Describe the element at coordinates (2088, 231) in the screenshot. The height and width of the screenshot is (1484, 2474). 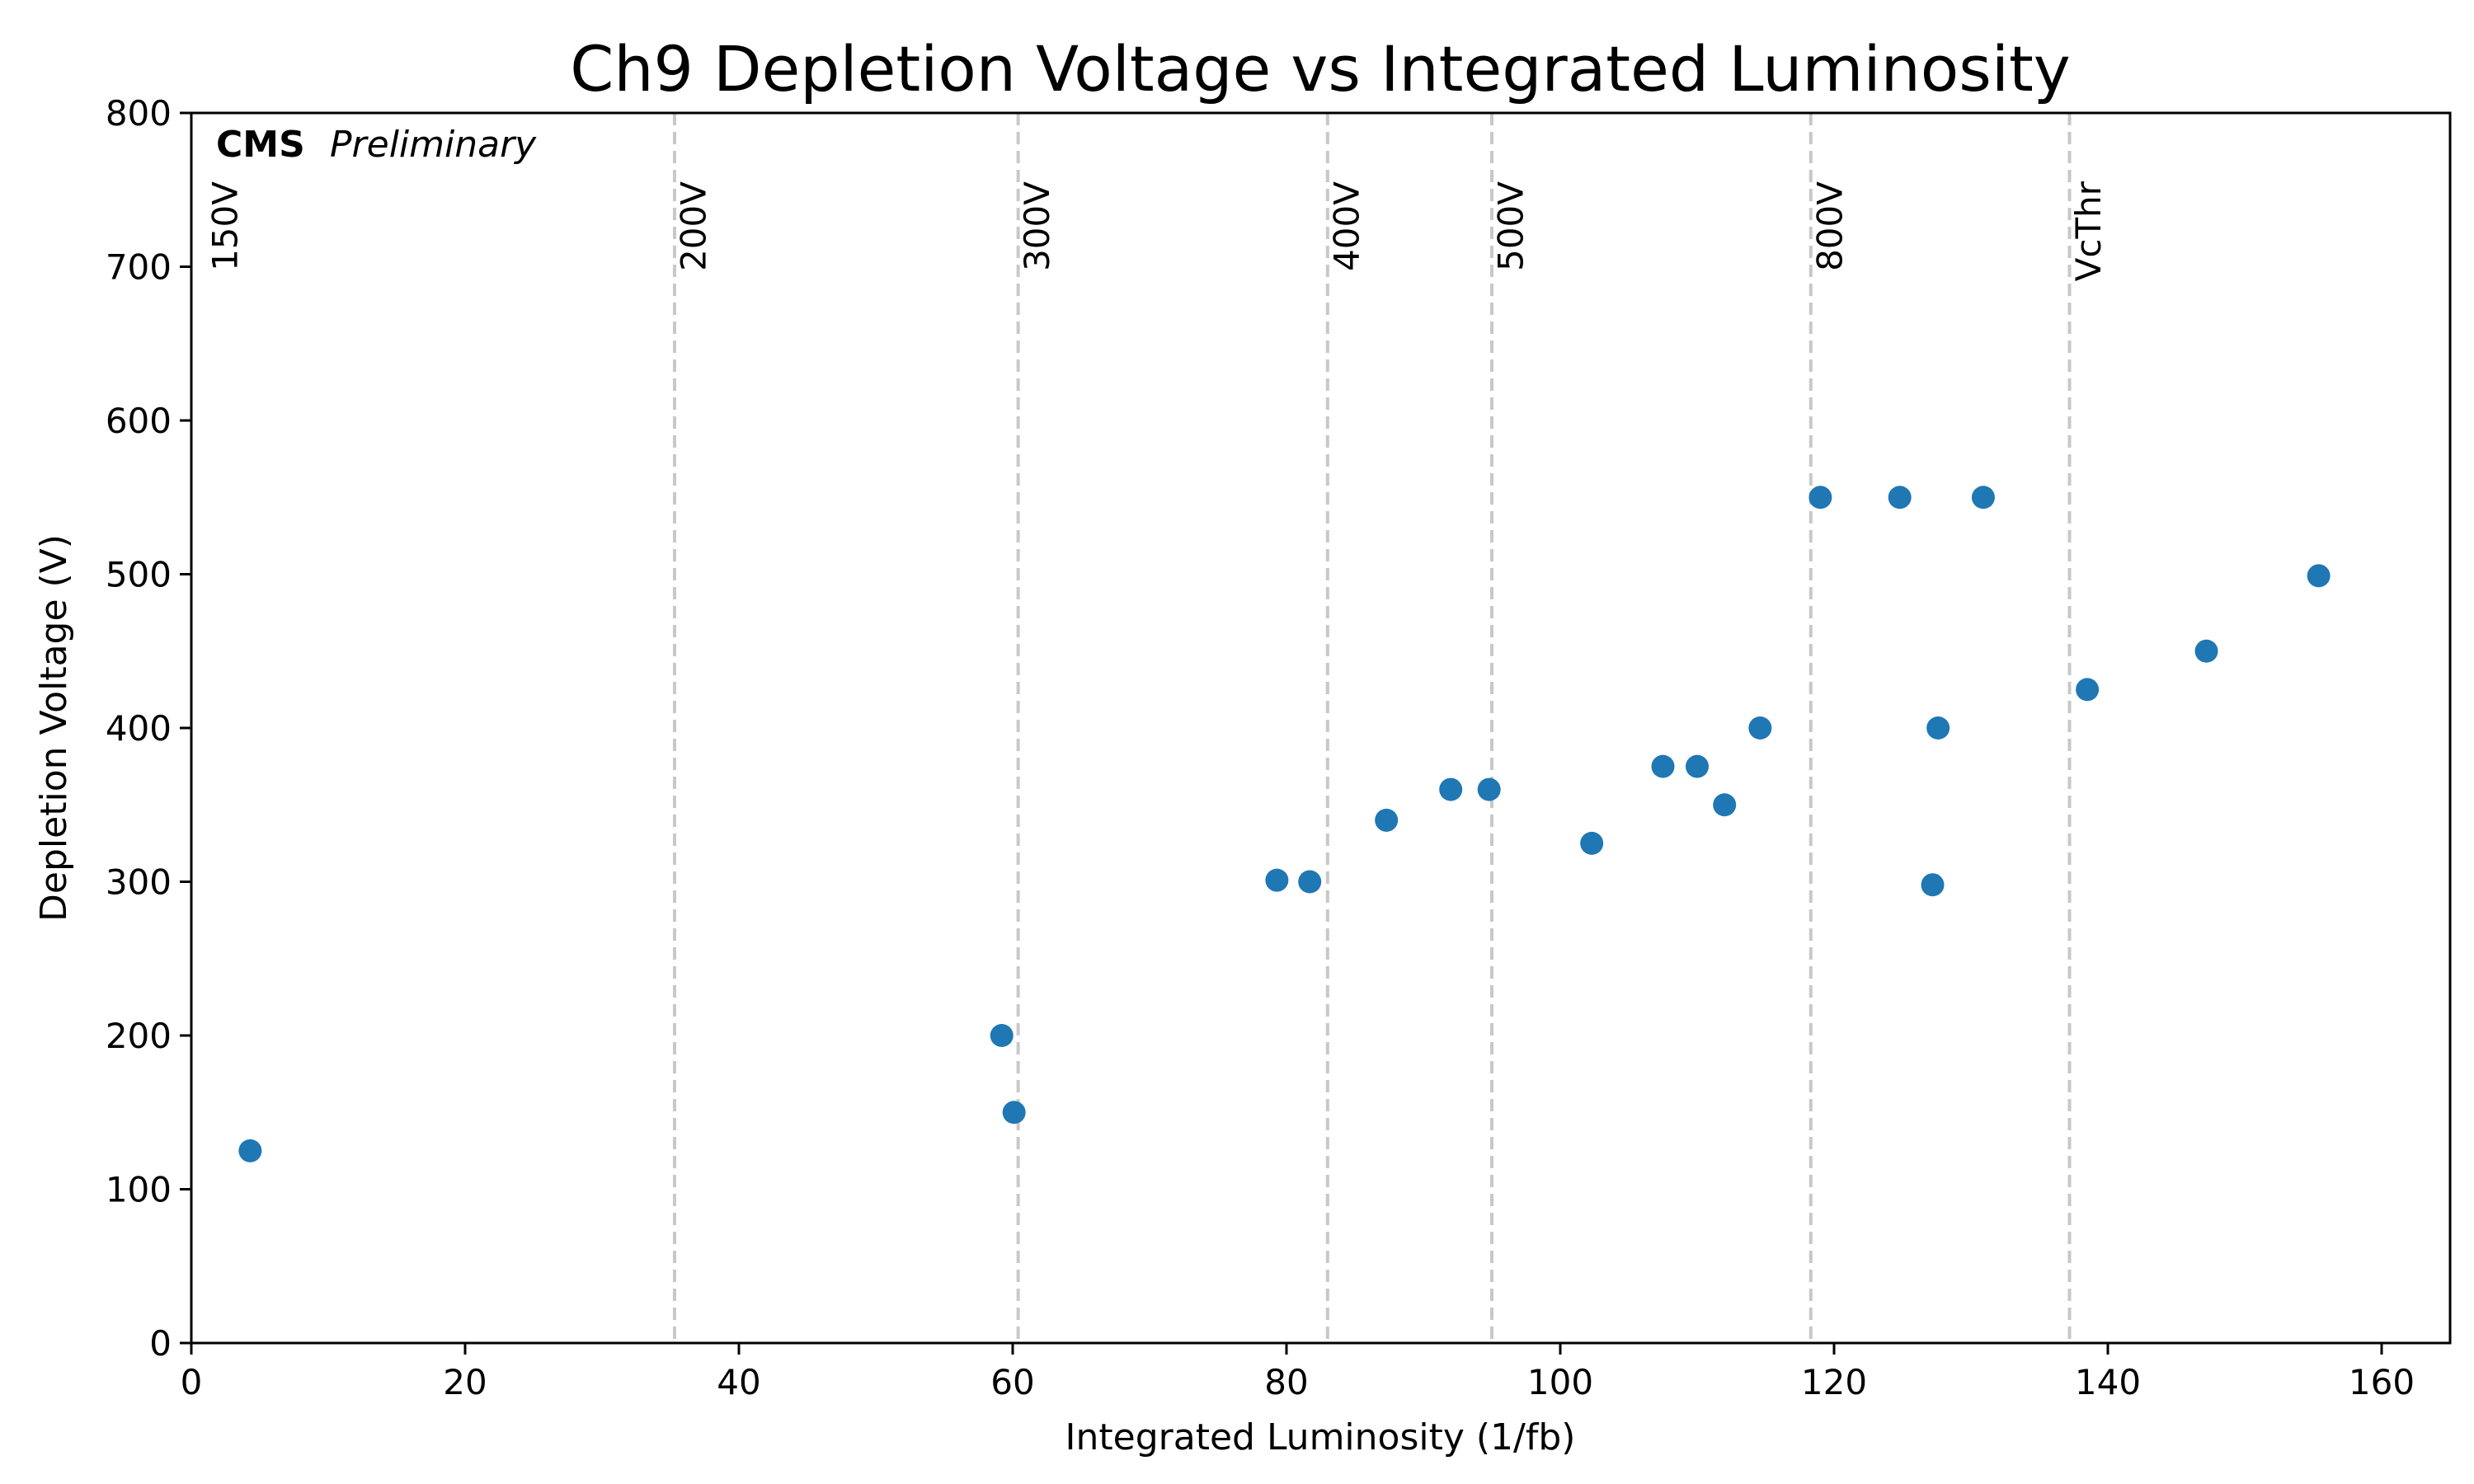
I see `vertical-line-label: VcThr` at that location.